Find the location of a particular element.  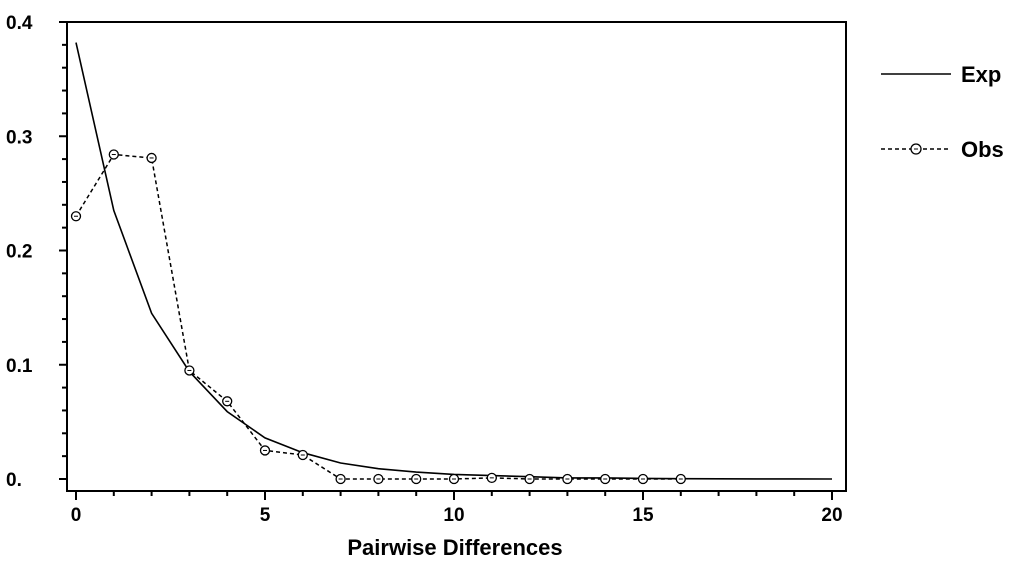

y-tick-label: 0.2 is located at coordinates (19, 252).